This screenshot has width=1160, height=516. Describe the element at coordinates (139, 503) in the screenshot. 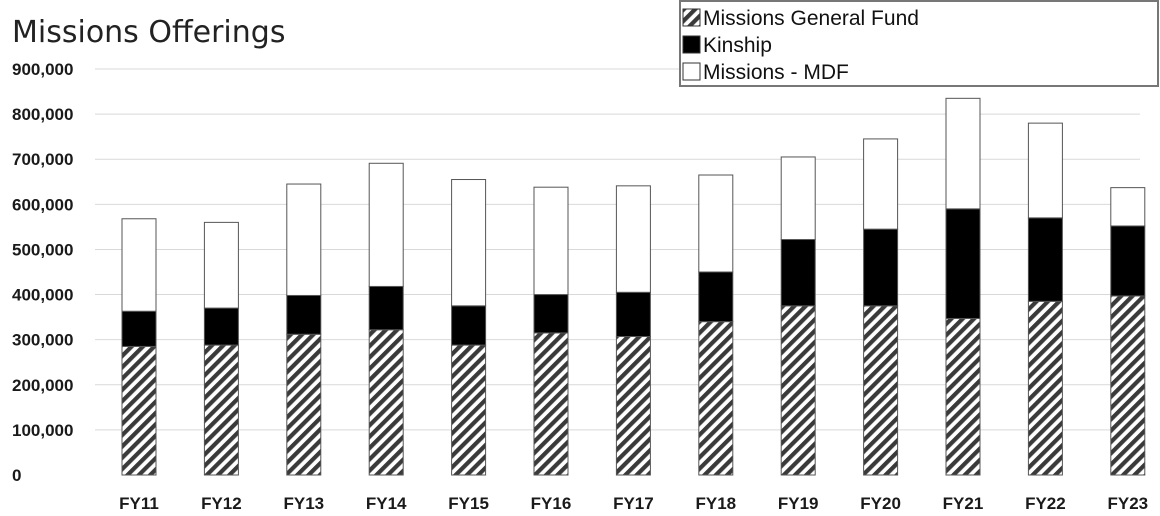

I see `x-tick-label: FY11` at that location.